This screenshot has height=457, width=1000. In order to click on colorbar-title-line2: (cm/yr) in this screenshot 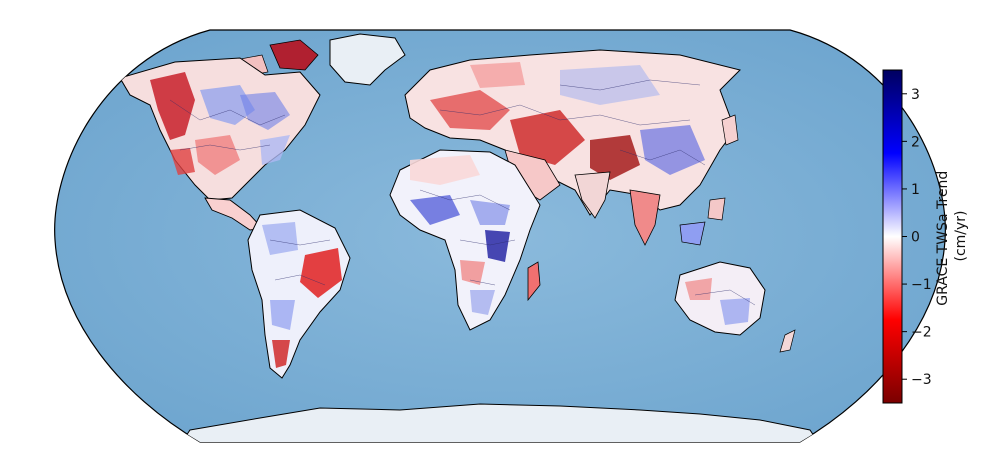, I will do `click(961, 235)`.